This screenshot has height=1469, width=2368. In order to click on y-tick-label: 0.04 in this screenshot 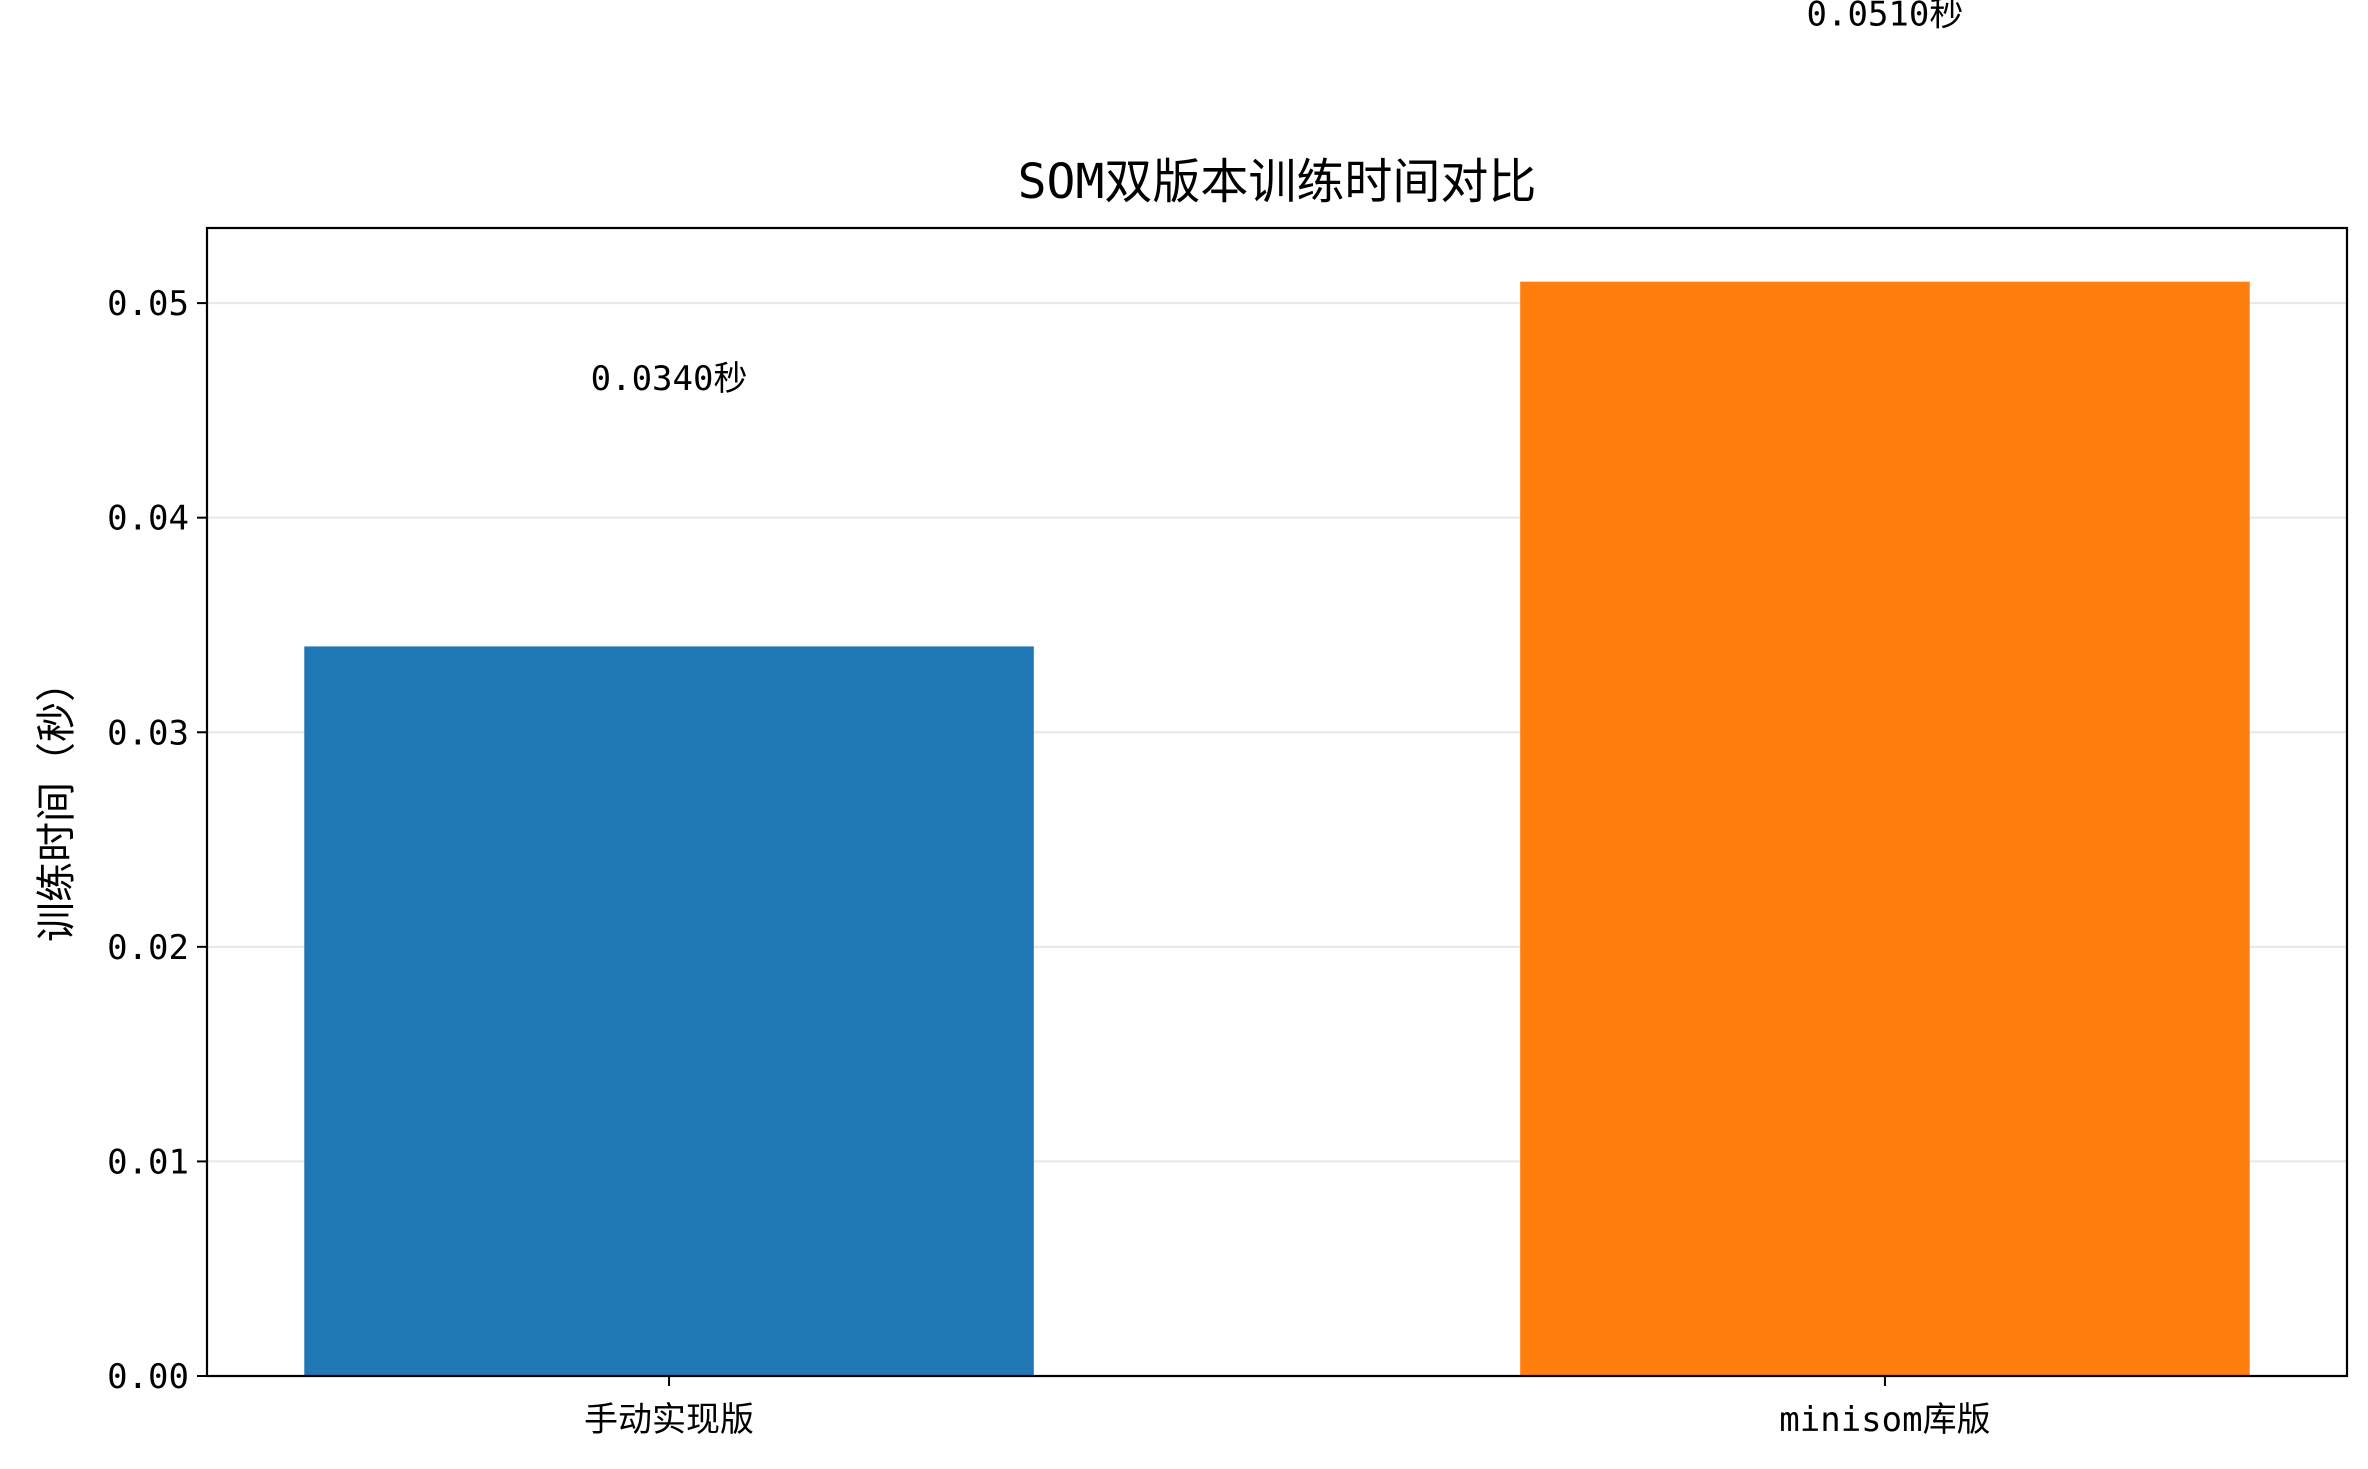, I will do `click(148, 519)`.